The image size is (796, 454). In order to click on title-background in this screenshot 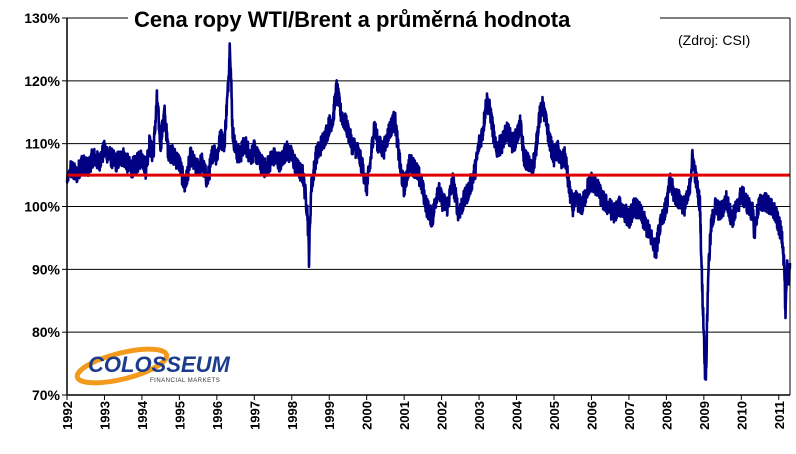, I will do `click(394, 19)`.